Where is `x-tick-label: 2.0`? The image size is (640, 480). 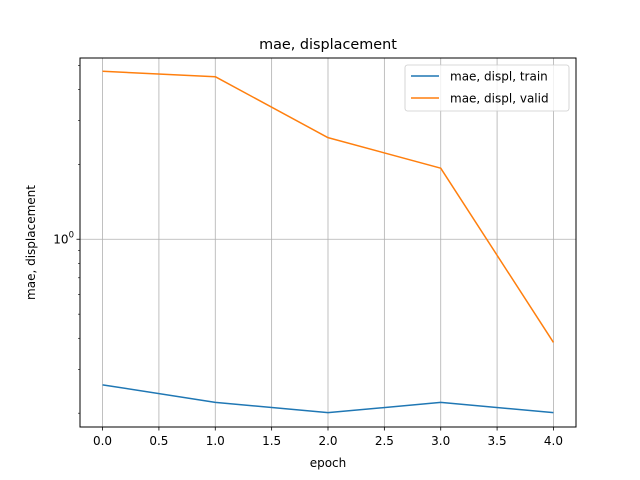
x-tick-label: 2.0 is located at coordinates (327, 441).